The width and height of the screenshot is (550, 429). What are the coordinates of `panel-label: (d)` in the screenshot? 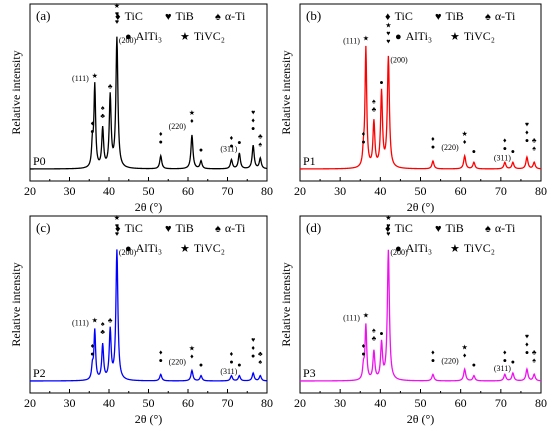 It's located at (313, 227).